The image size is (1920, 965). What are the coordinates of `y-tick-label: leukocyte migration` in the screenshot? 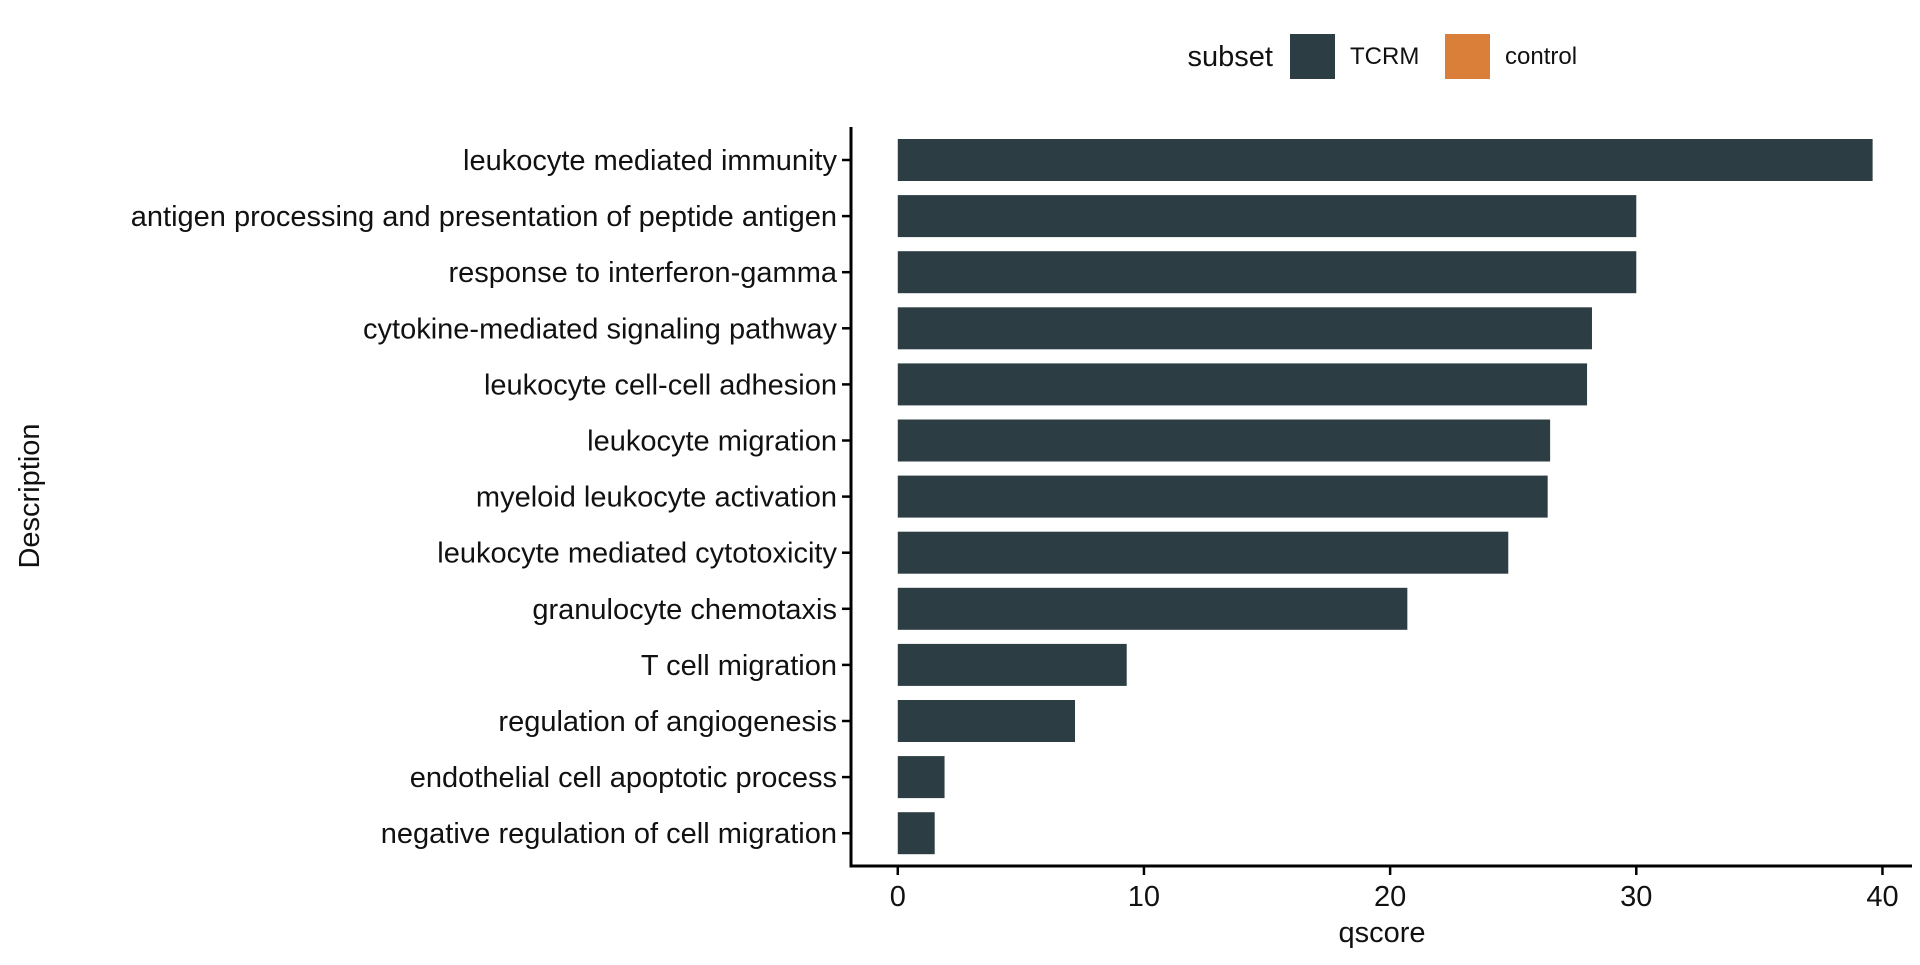 It's located at (712, 442).